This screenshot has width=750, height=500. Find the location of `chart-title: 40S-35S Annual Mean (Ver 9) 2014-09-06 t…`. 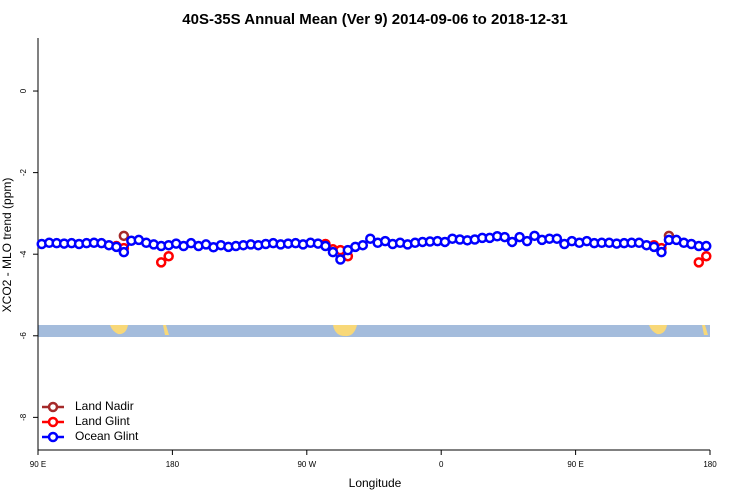

chart-title: 40S-35S Annual Mean (Ver 9) 2014-09-06 t… is located at coordinates (374, 19).